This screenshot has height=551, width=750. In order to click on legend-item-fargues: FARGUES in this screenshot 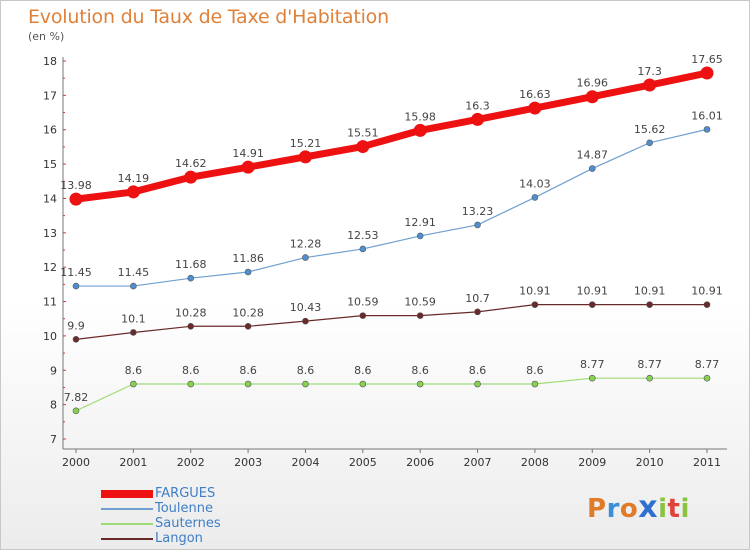, I will do `click(211, 493)`.